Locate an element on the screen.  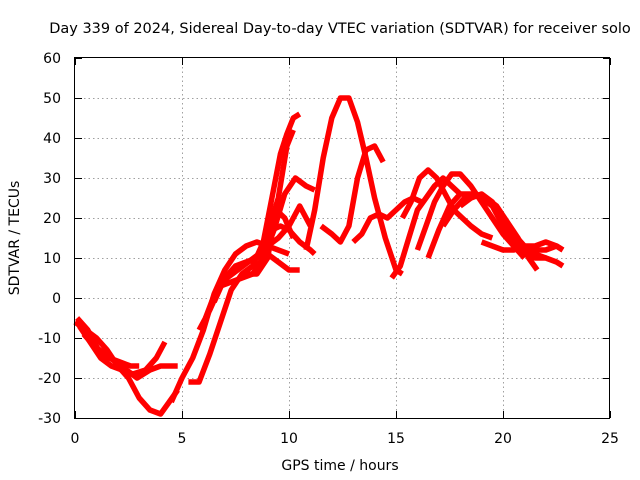
y-tick-label: 40 is located at coordinates (52, 139).